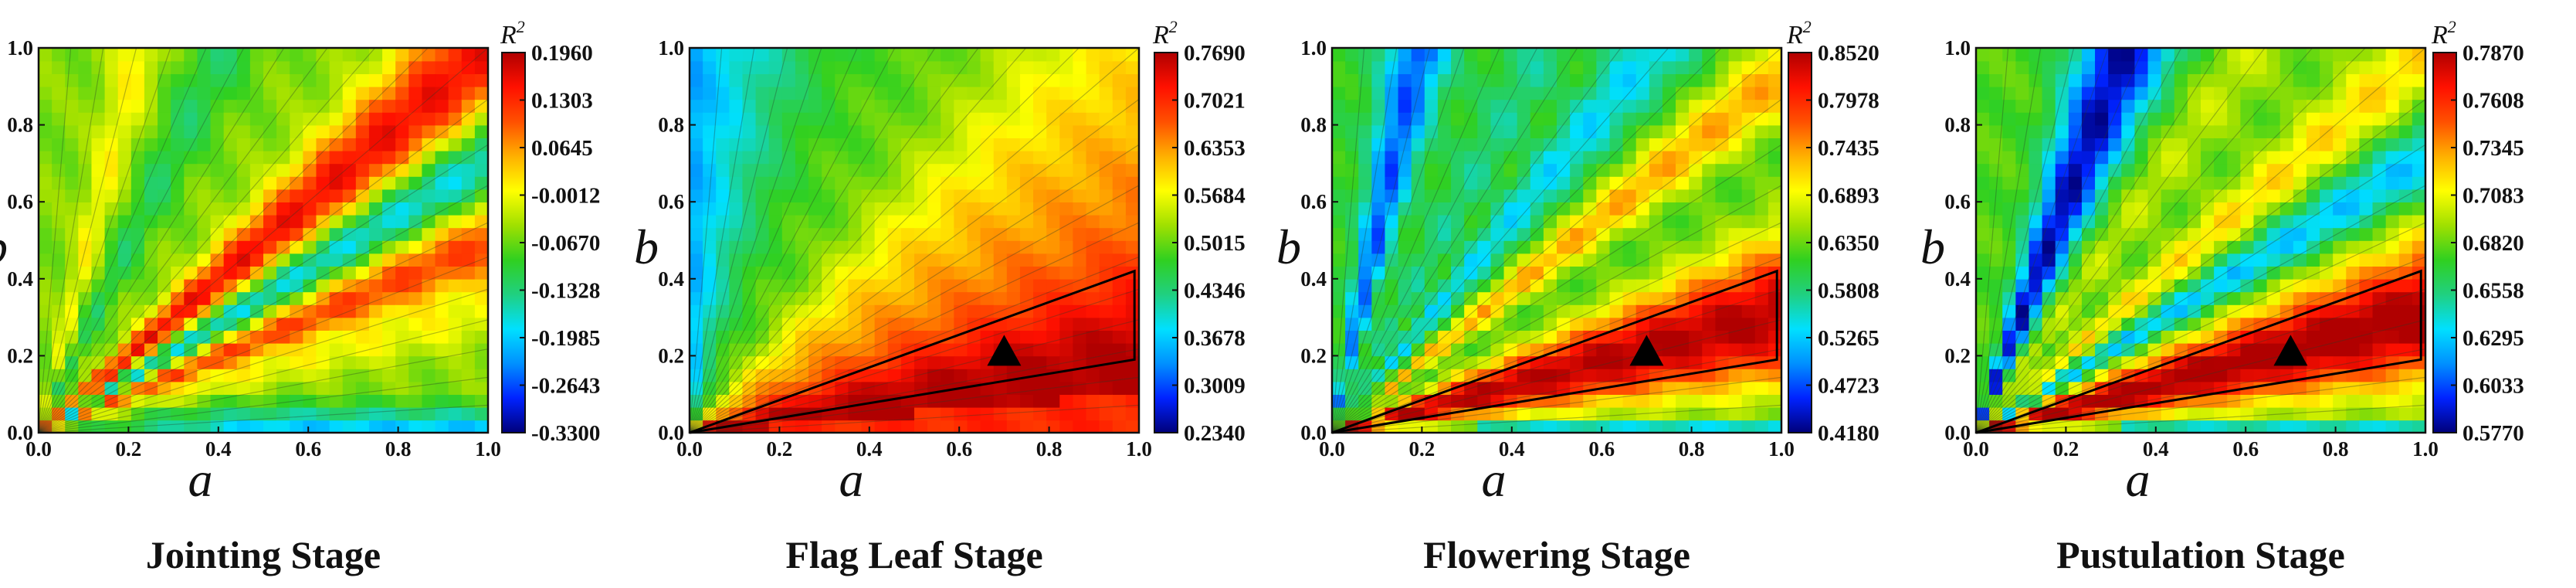  What do you see at coordinates (562, 53) in the screenshot?
I see `colorbar-tick-label: 0.1960` at bounding box center [562, 53].